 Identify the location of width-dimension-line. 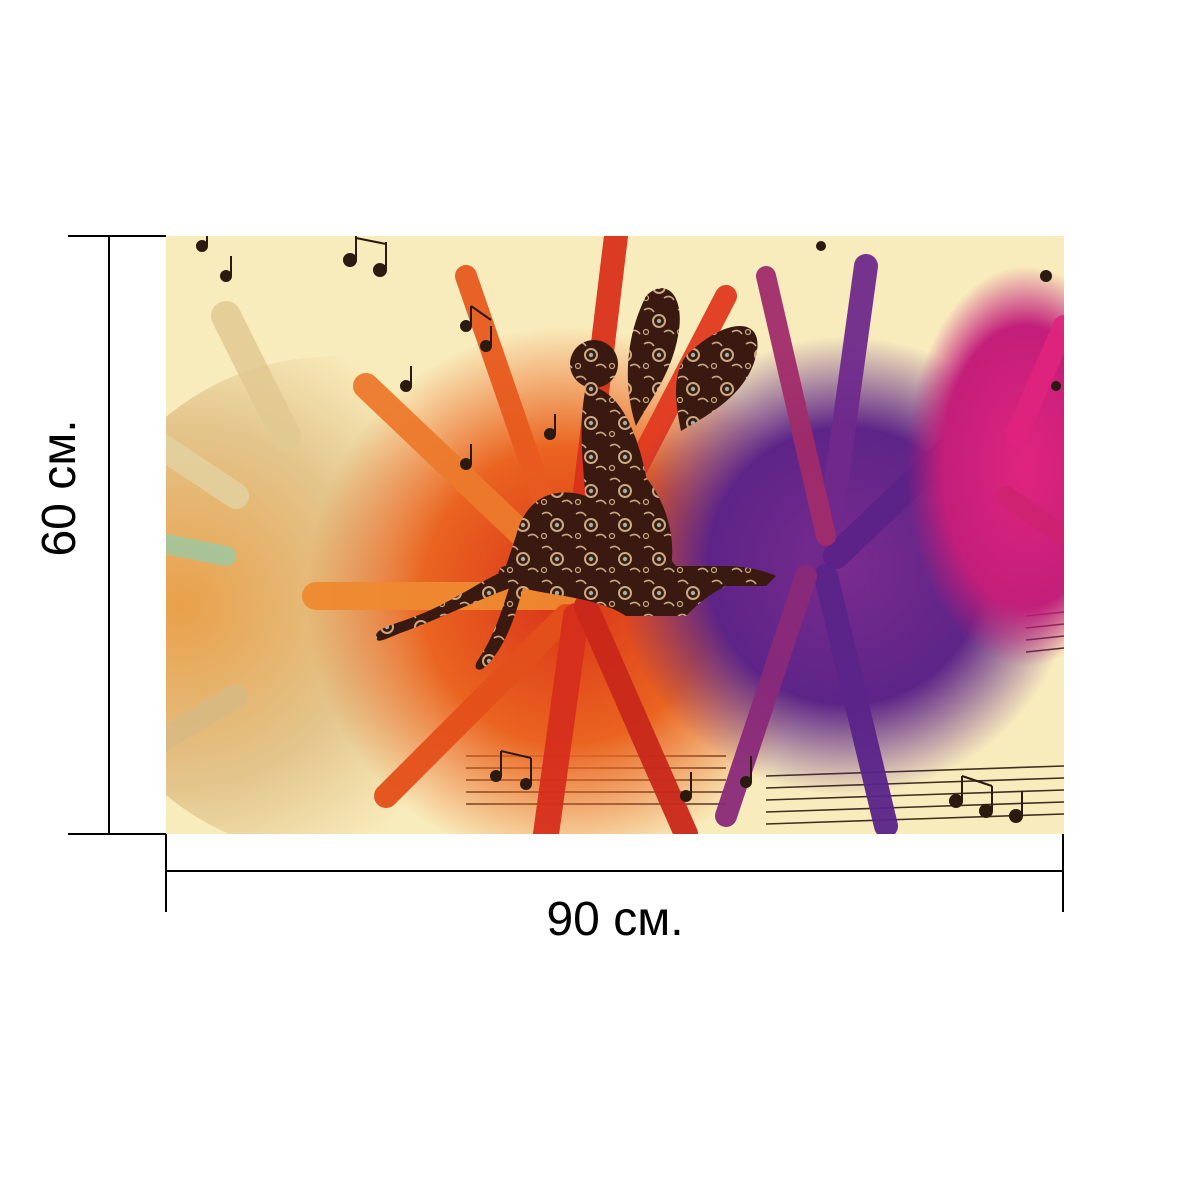
(615, 871).